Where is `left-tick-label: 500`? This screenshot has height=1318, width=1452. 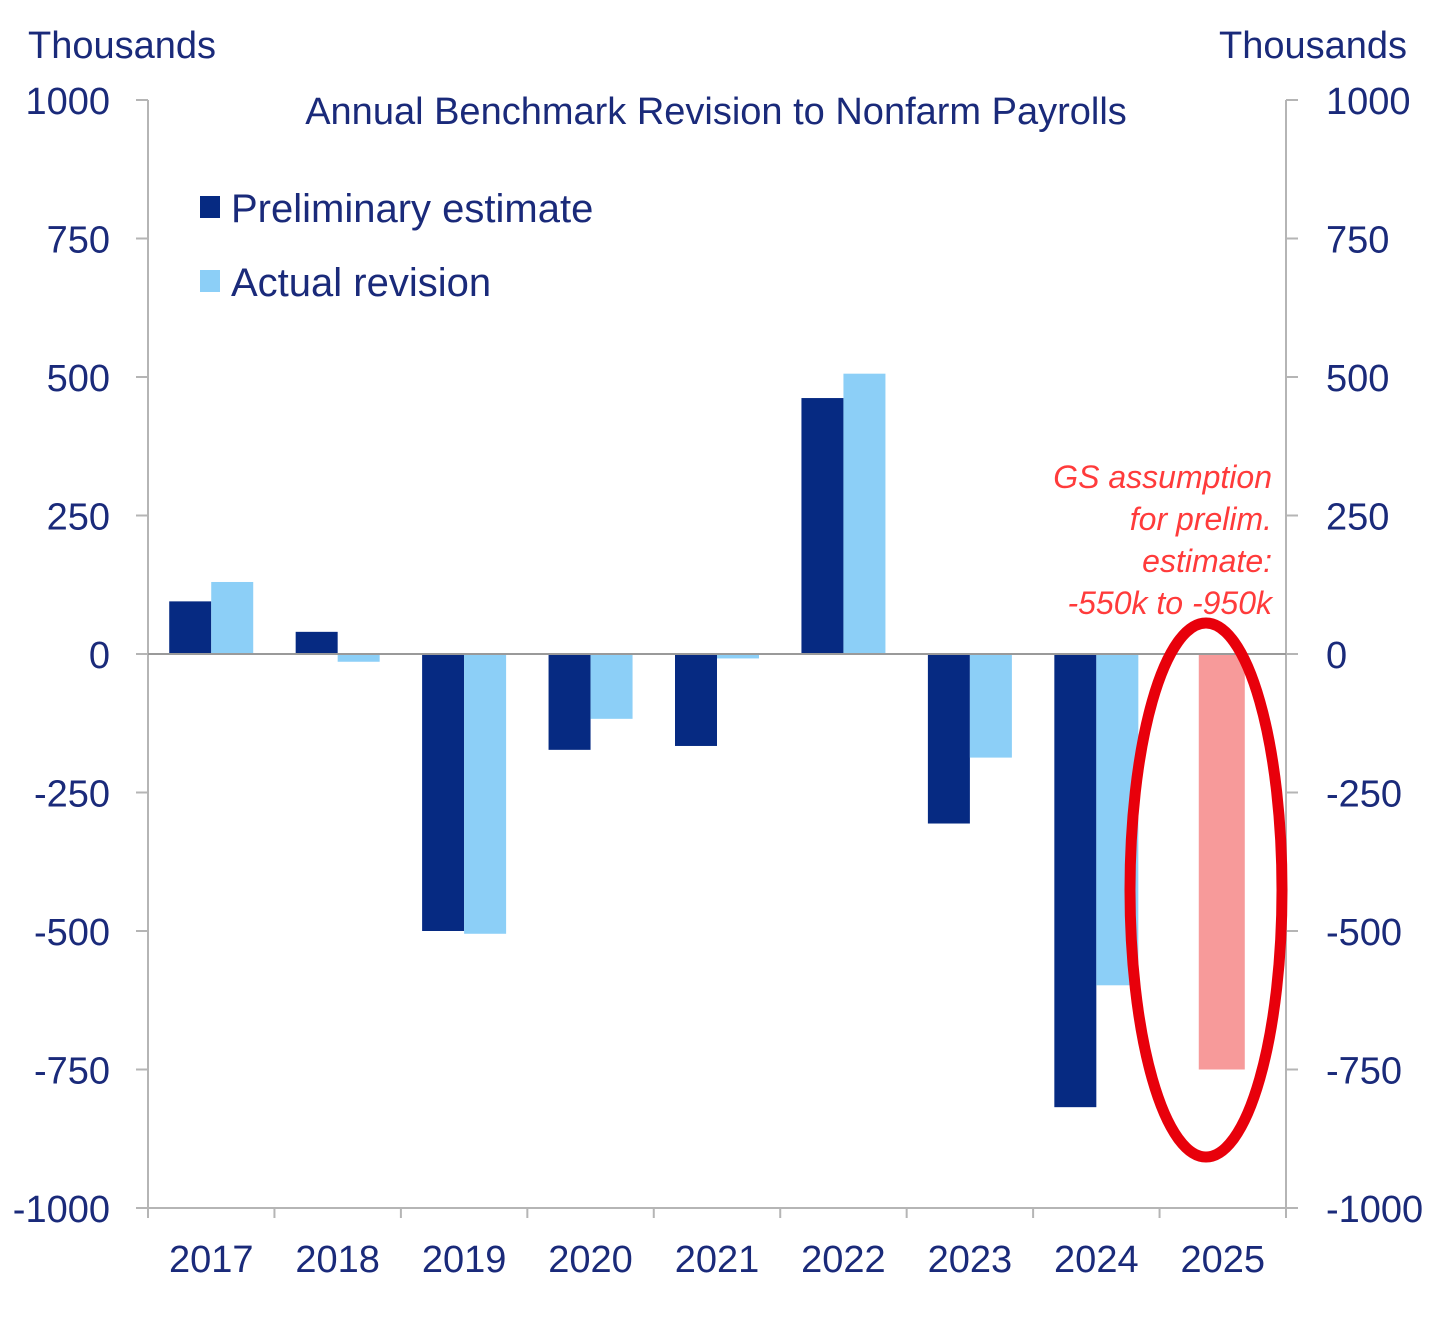 left-tick-label: 500 is located at coordinates (78, 379).